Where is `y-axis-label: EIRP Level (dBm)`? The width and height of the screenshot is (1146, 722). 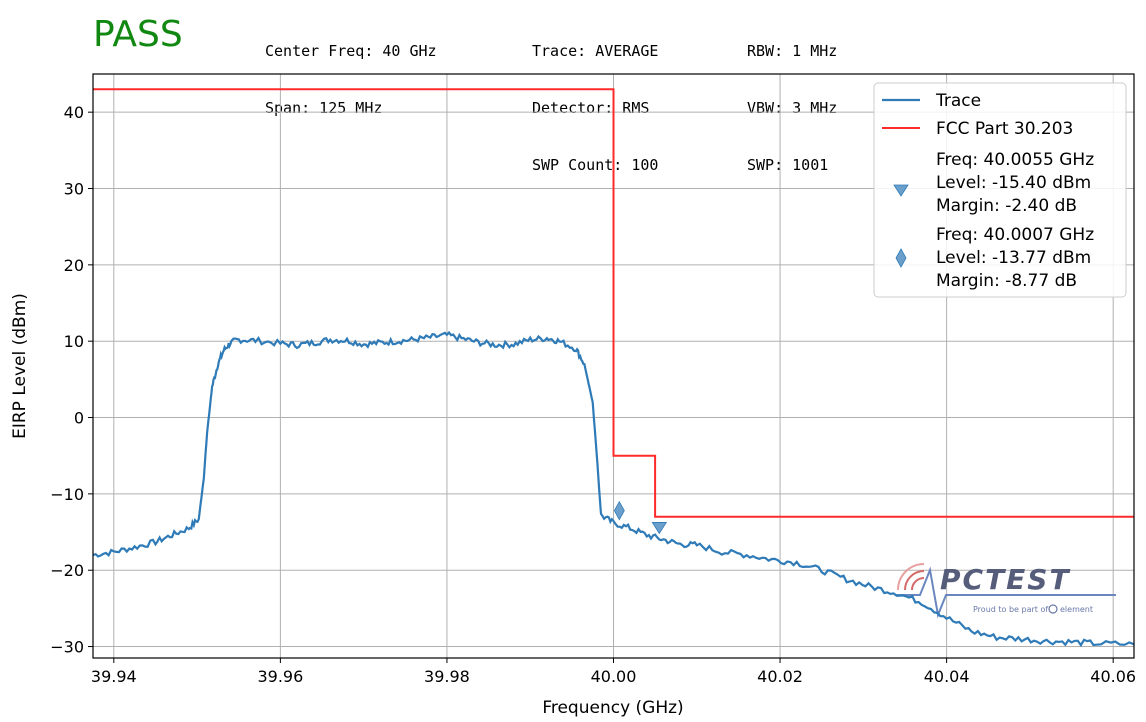 y-axis-label: EIRP Level (dBm) is located at coordinates (20, 366).